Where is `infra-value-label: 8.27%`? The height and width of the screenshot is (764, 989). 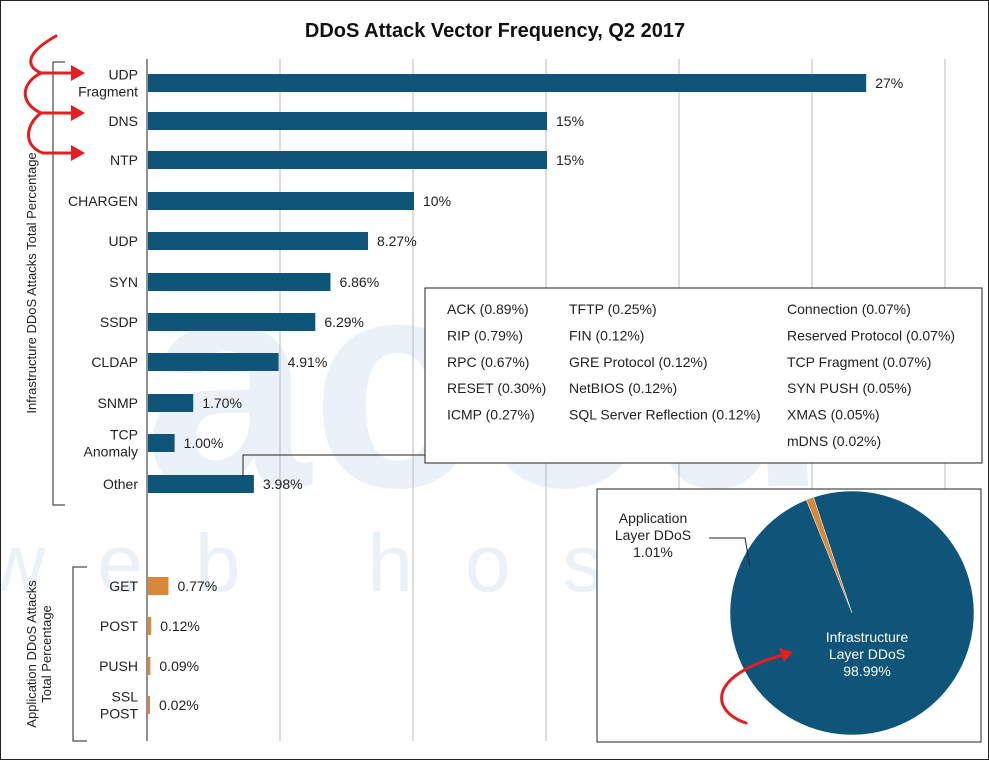
infra-value-label: 8.27% is located at coordinates (397, 241).